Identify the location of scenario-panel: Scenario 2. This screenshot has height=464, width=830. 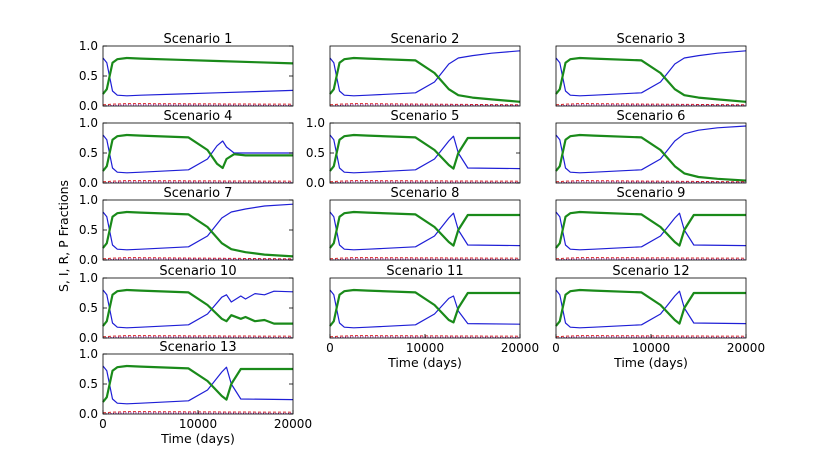
(425, 69).